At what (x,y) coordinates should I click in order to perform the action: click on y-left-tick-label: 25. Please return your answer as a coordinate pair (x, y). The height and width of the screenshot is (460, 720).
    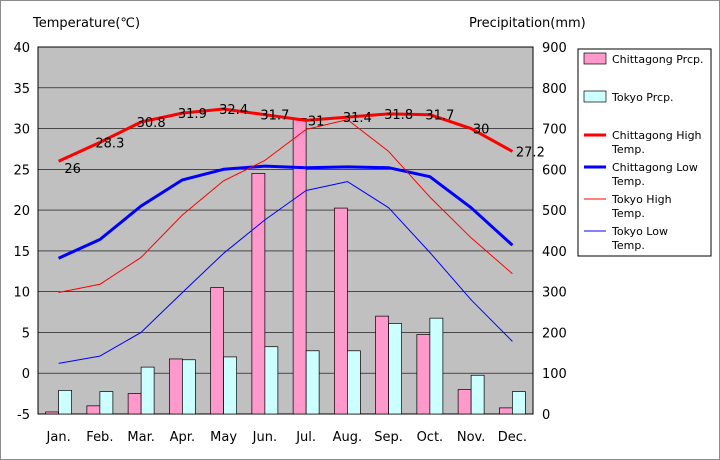
    Looking at the image, I should click on (21, 170).